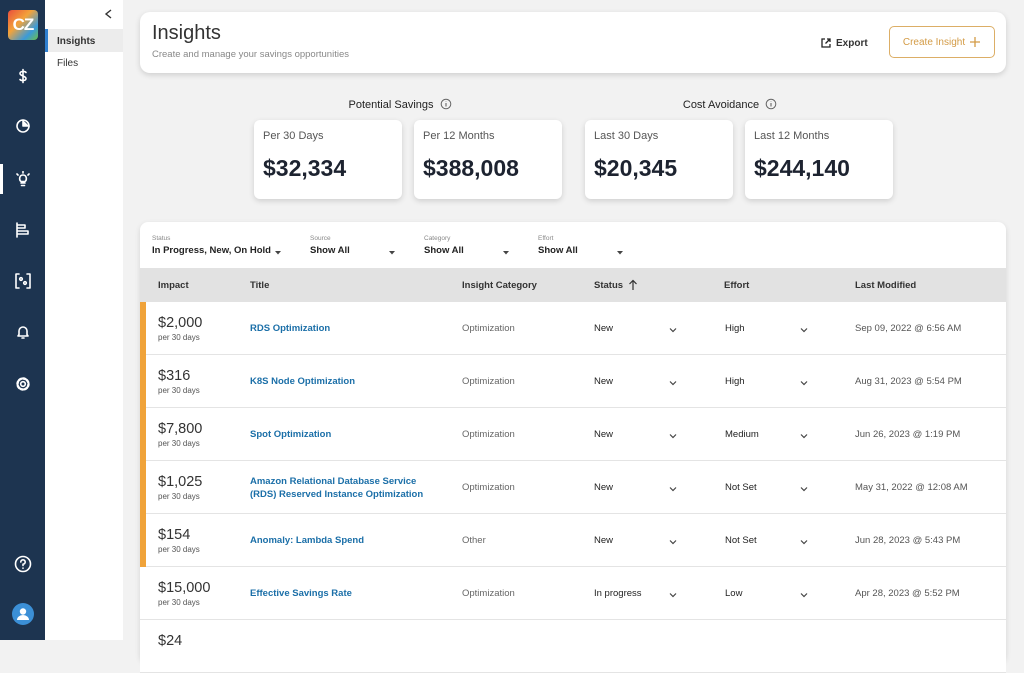 The height and width of the screenshot is (673, 1024). I want to click on insight-title-text: Spot Optimization, so click(291, 434).